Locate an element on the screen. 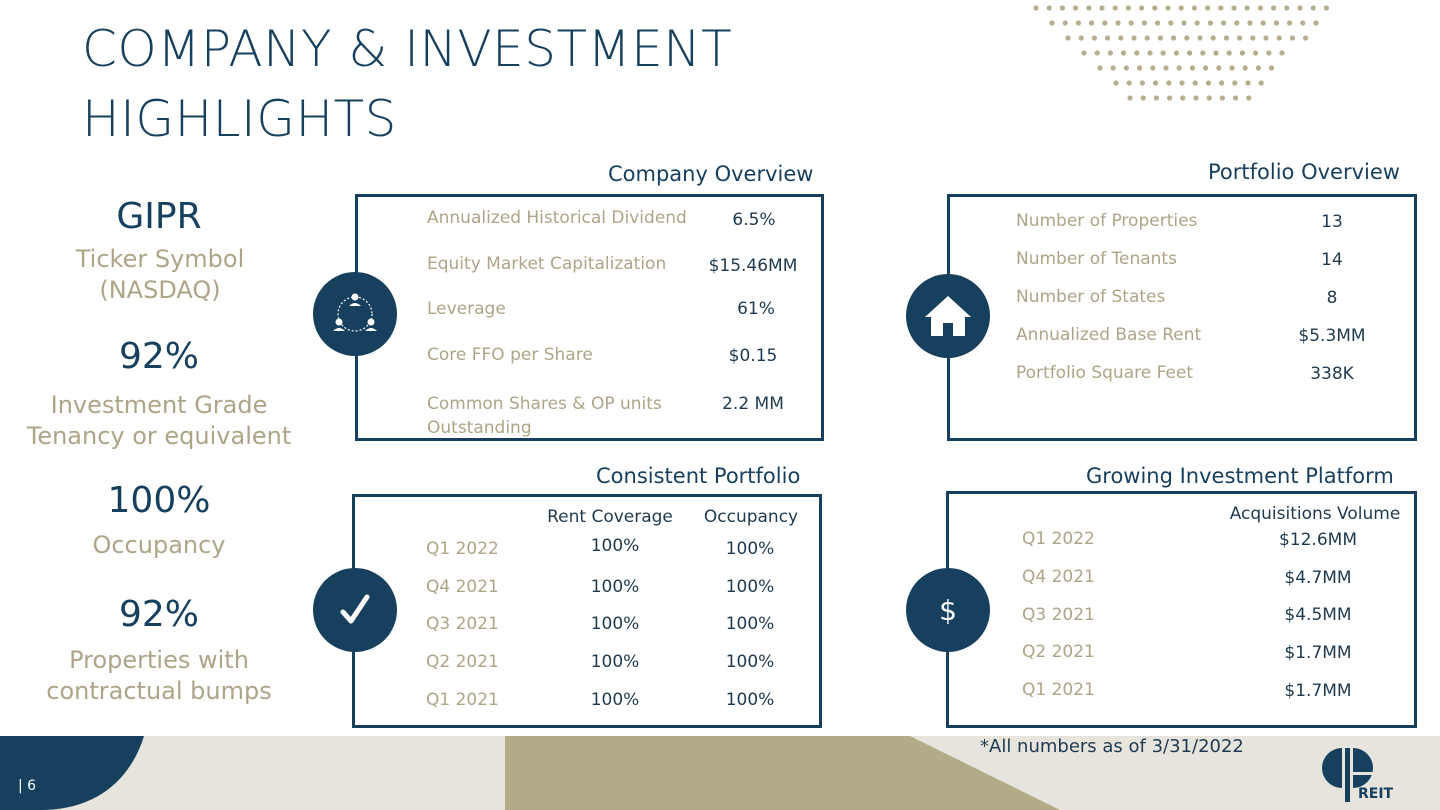  po-row-label: Annualized Base Rent is located at coordinates (1109, 335).